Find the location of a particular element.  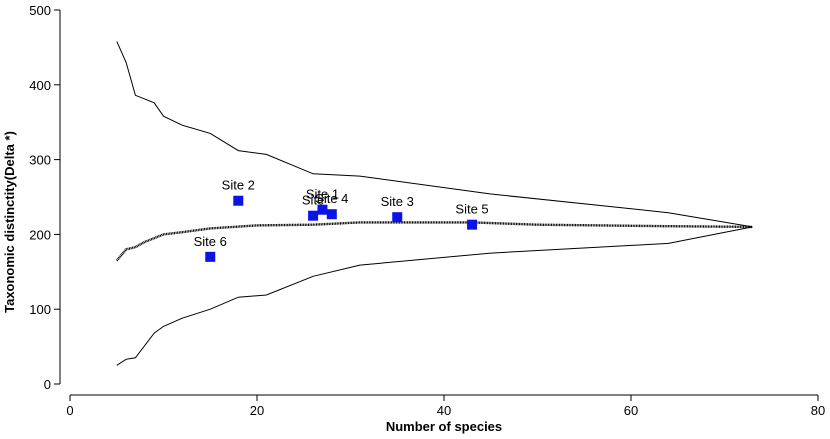

y-axis: 0 100 200 300 400 500 is located at coordinates (45, 197).